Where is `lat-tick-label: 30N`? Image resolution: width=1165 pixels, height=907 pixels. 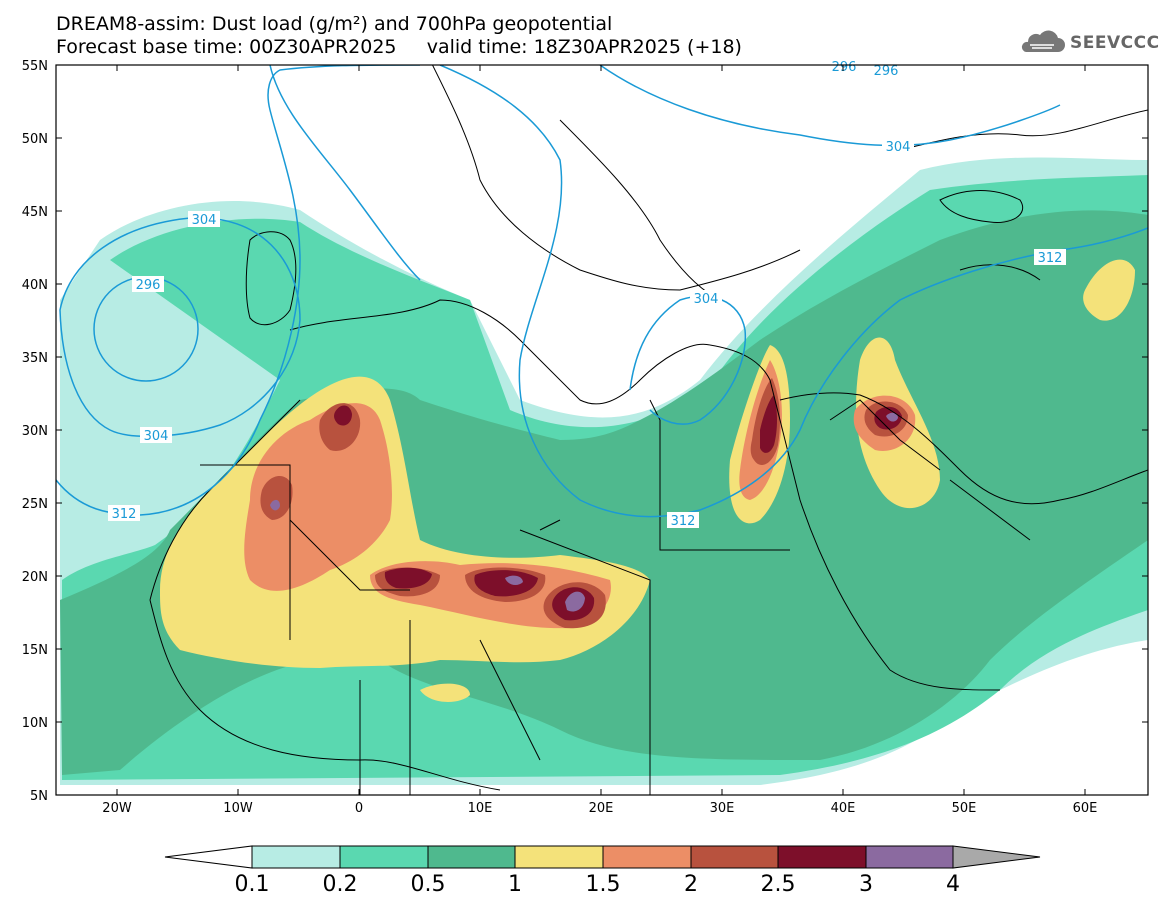
lat-tick-label: 30N is located at coordinates (35, 431).